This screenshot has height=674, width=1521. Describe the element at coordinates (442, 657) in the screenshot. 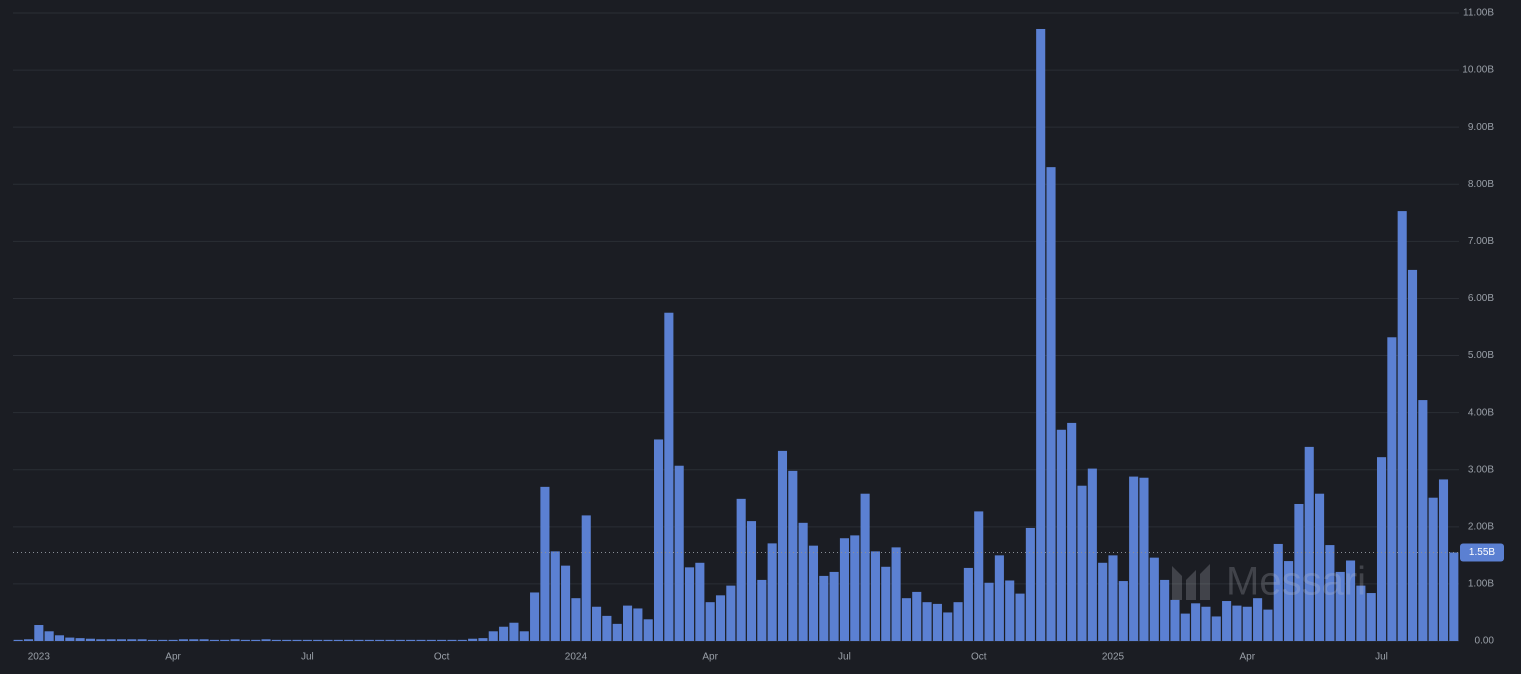

I see `x-tick-label: Oct` at that location.